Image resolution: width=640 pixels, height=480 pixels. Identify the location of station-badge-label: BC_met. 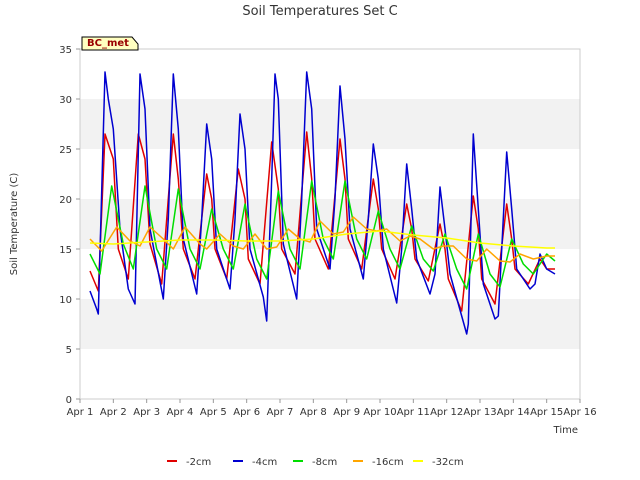
(108, 43).